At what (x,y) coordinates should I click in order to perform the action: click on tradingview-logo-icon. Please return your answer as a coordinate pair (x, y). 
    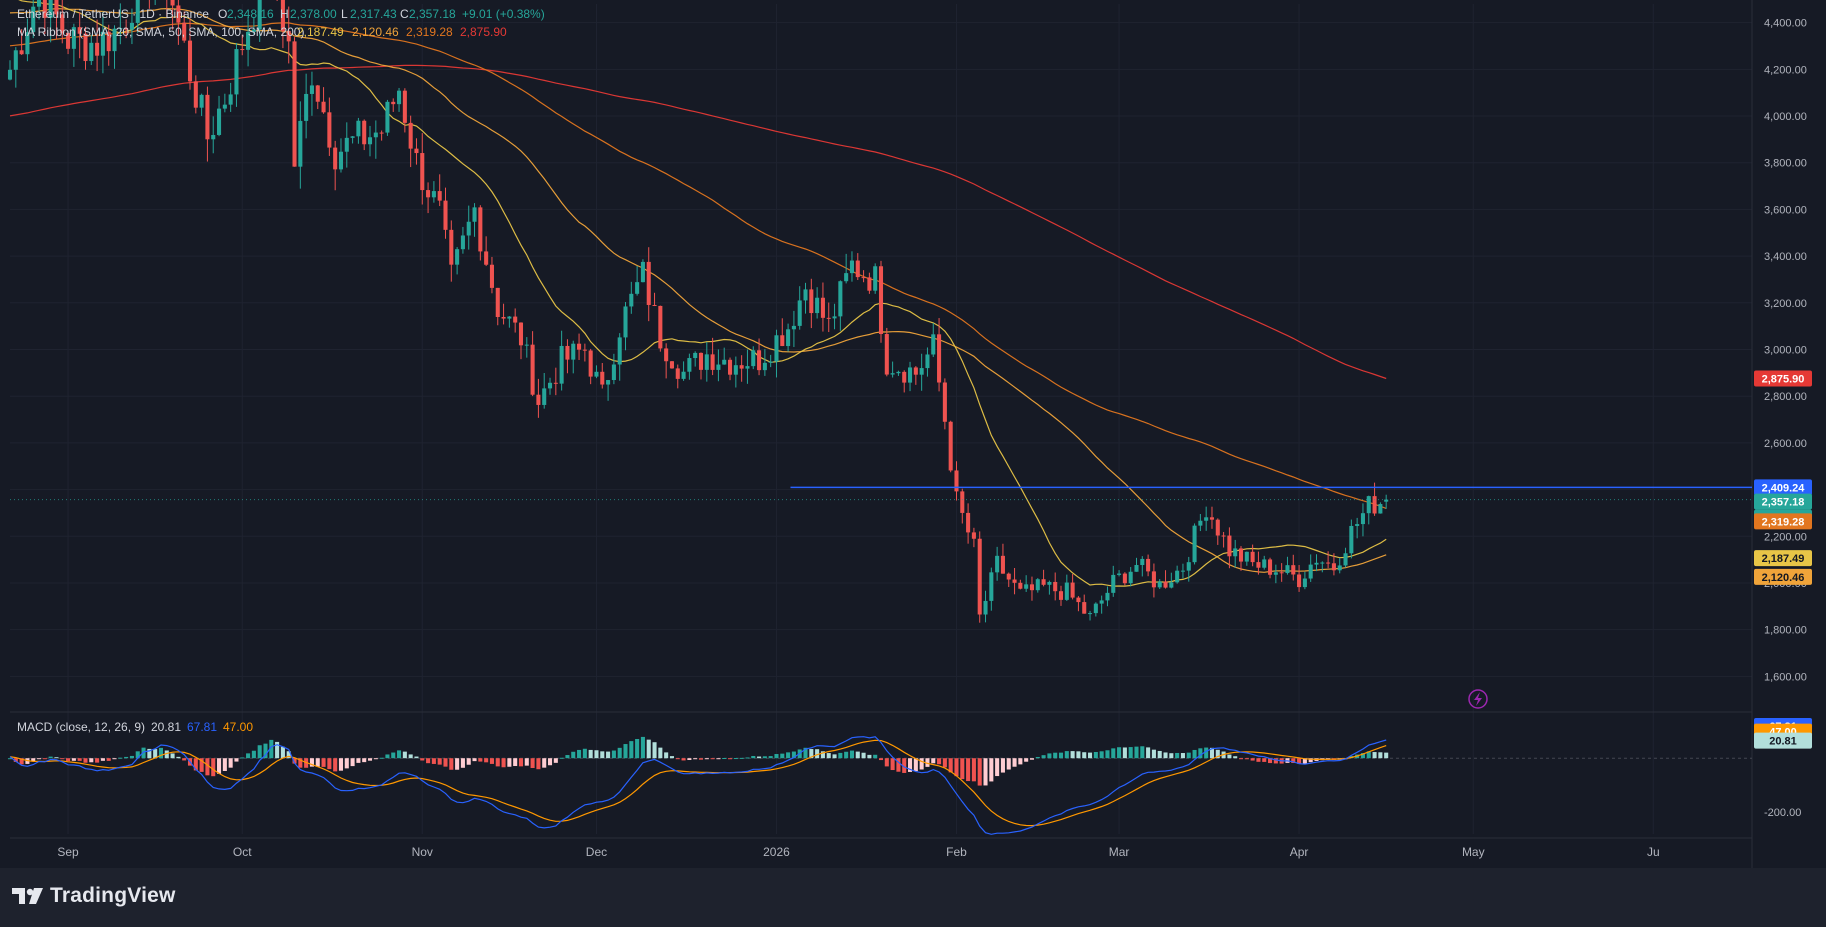
    Looking at the image, I should click on (27, 896).